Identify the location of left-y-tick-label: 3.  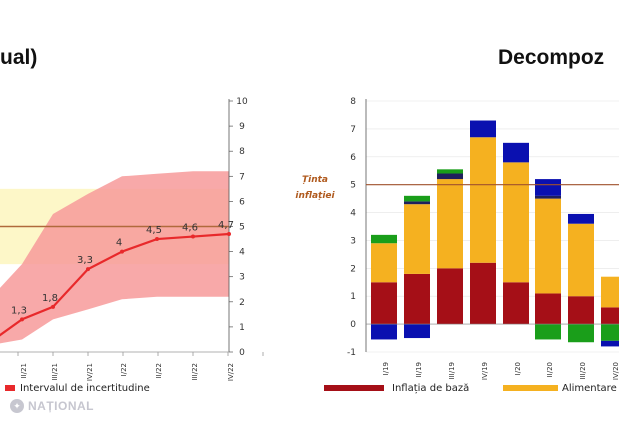
(242, 278).